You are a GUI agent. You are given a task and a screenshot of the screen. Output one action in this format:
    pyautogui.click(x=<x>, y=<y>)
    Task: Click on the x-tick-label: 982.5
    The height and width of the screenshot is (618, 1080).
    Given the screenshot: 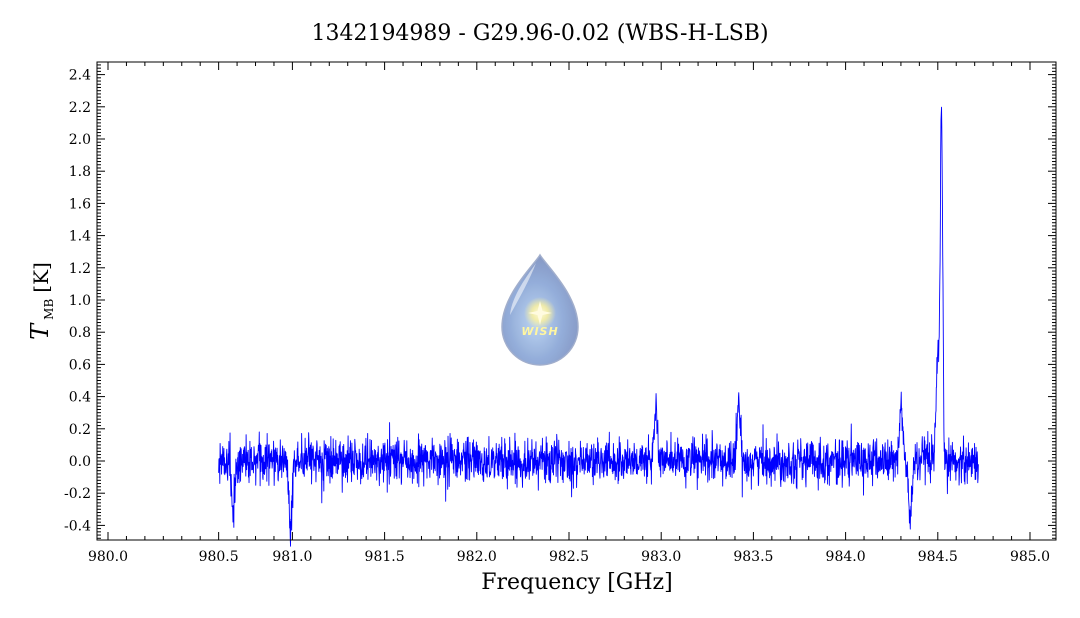 What is the action you would take?
    pyautogui.click(x=569, y=557)
    